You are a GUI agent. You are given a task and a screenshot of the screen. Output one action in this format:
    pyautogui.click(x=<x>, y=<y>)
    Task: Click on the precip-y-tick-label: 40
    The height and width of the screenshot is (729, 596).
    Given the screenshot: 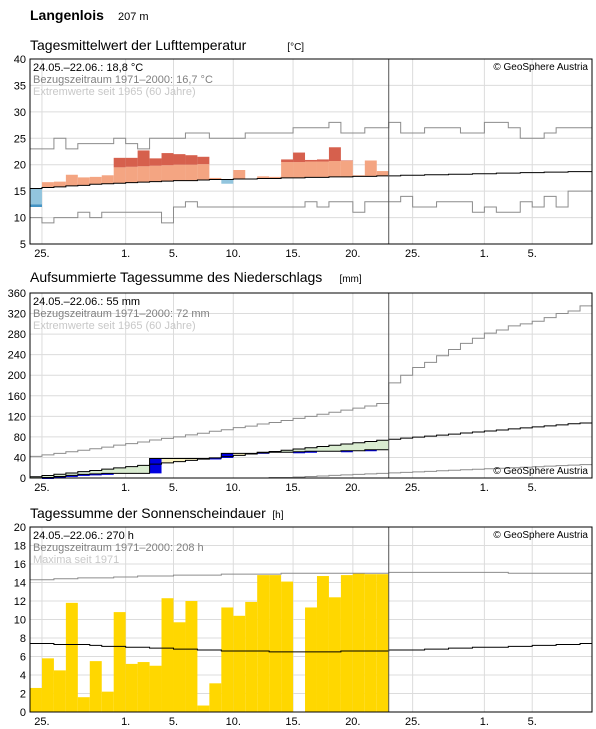 What is the action you would take?
    pyautogui.click(x=20, y=458)
    